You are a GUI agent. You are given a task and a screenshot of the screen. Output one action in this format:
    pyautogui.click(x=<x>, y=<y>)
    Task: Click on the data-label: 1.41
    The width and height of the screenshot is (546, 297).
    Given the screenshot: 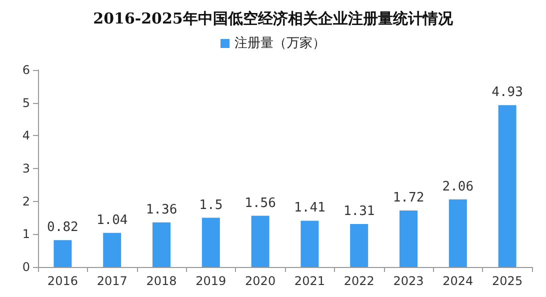 What is the action you would take?
    pyautogui.click(x=310, y=208)
    